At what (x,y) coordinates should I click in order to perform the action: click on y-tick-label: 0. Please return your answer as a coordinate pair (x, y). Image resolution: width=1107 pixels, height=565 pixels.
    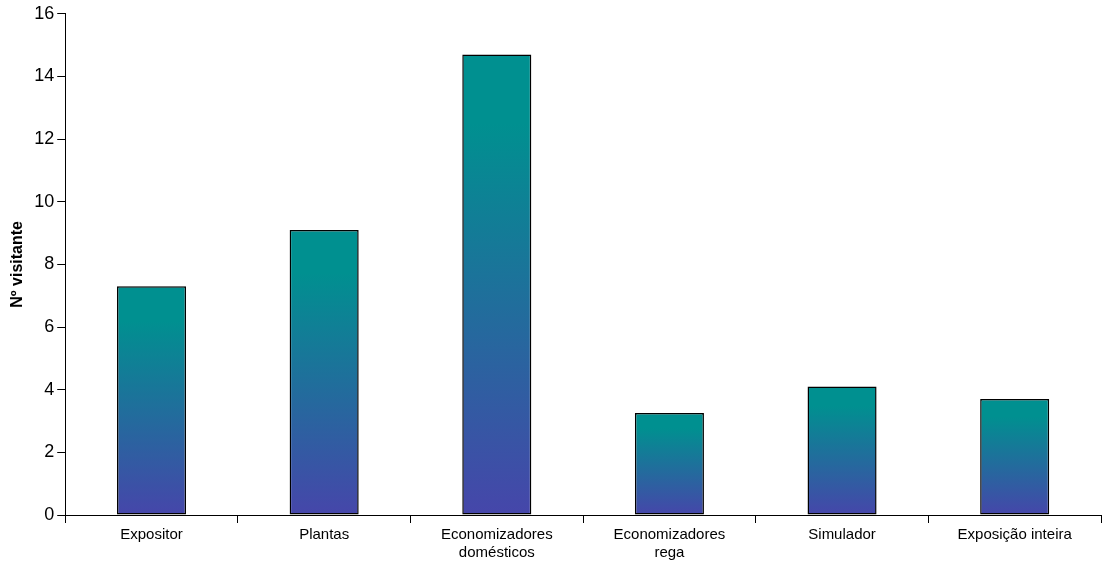
    Looking at the image, I should click on (49, 513).